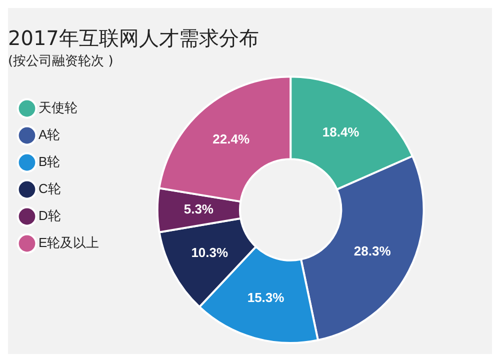 This screenshot has width=500, height=362. I want to click on legend-label: E轮及以上, so click(69, 242).